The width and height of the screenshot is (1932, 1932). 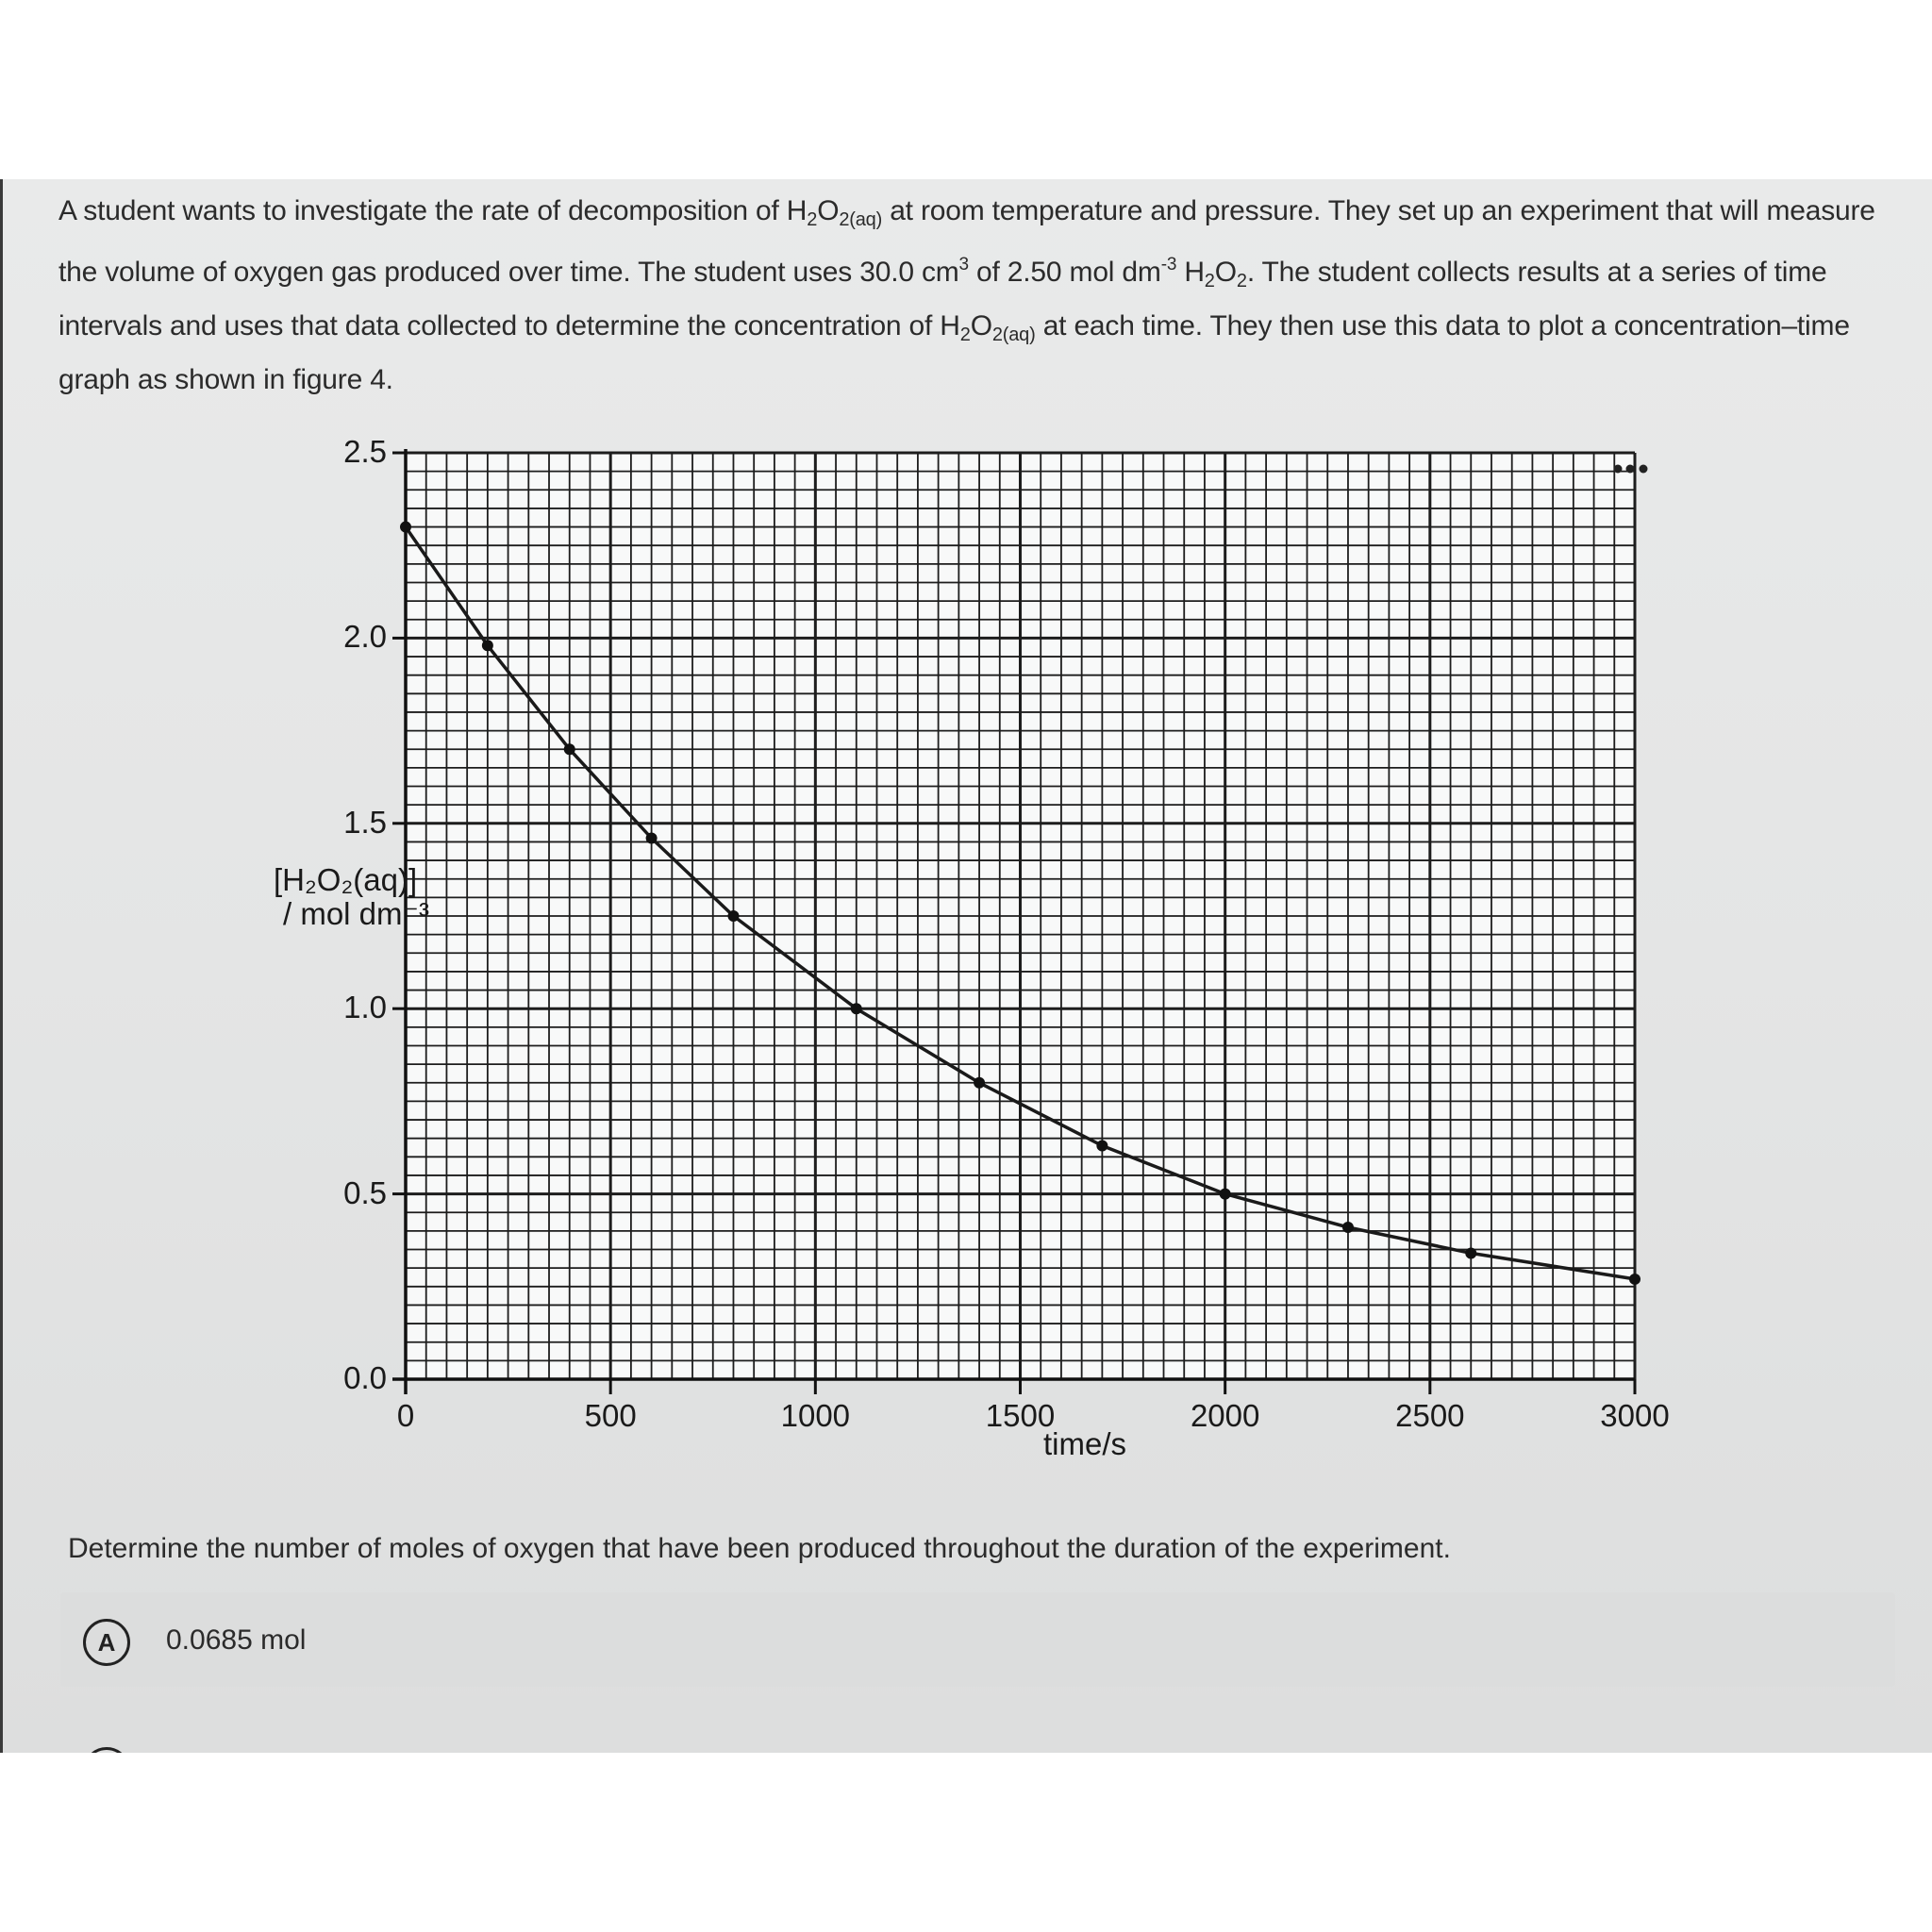 What do you see at coordinates (1021, 1415) in the screenshot?
I see `x-tick-label: 1500` at bounding box center [1021, 1415].